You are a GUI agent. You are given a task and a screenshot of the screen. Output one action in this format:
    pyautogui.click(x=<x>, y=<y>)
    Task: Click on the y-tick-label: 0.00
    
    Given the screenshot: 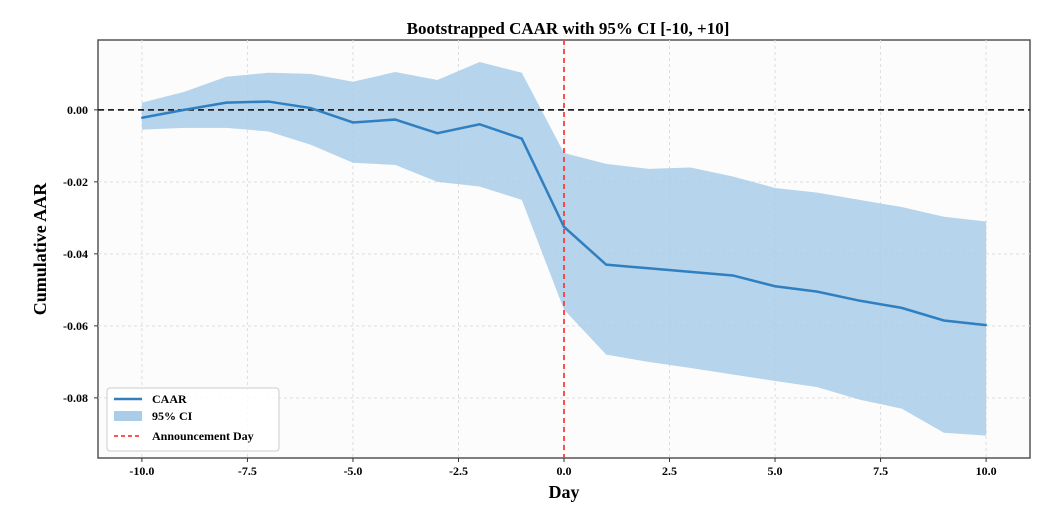 What is the action you would take?
    pyautogui.click(x=77, y=110)
    